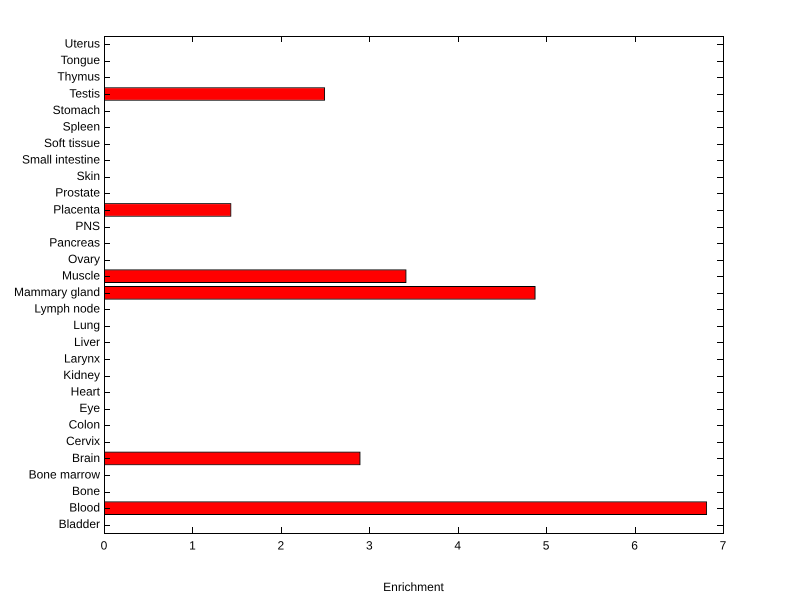  What do you see at coordinates (76, 109) in the screenshot?
I see `y-tick-label: Stomach` at bounding box center [76, 109].